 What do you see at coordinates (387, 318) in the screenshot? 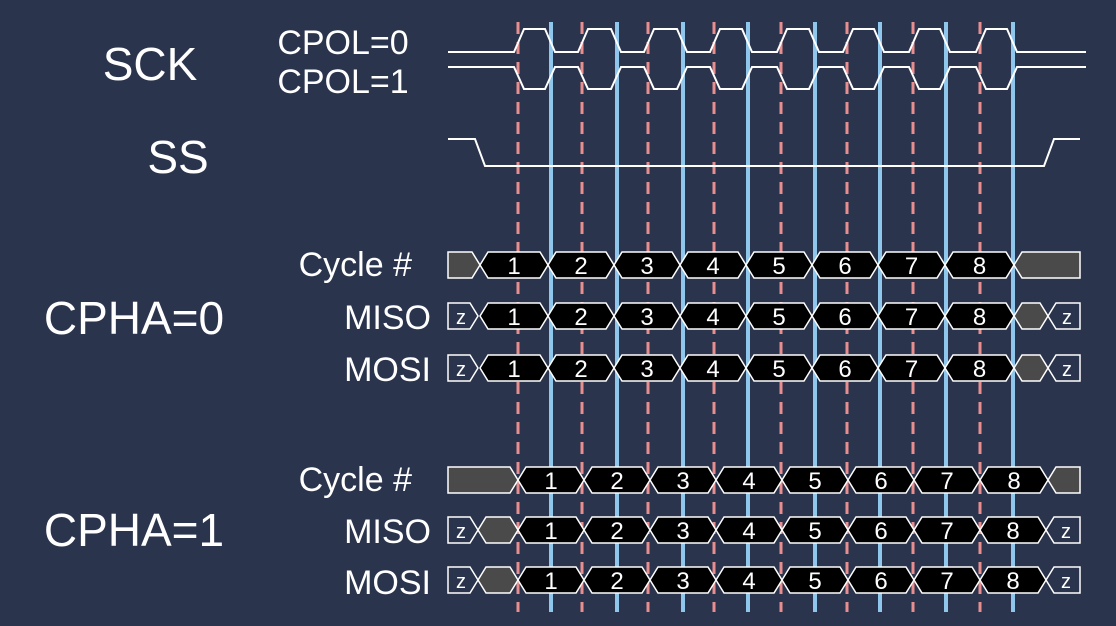
I see `cpha0-miso-label: MISO` at bounding box center [387, 318].